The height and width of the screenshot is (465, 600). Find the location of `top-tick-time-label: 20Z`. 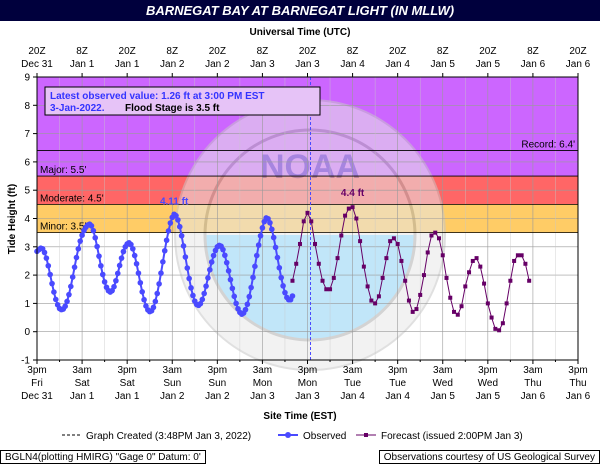

top-tick-time-label: 20Z is located at coordinates (397, 51).